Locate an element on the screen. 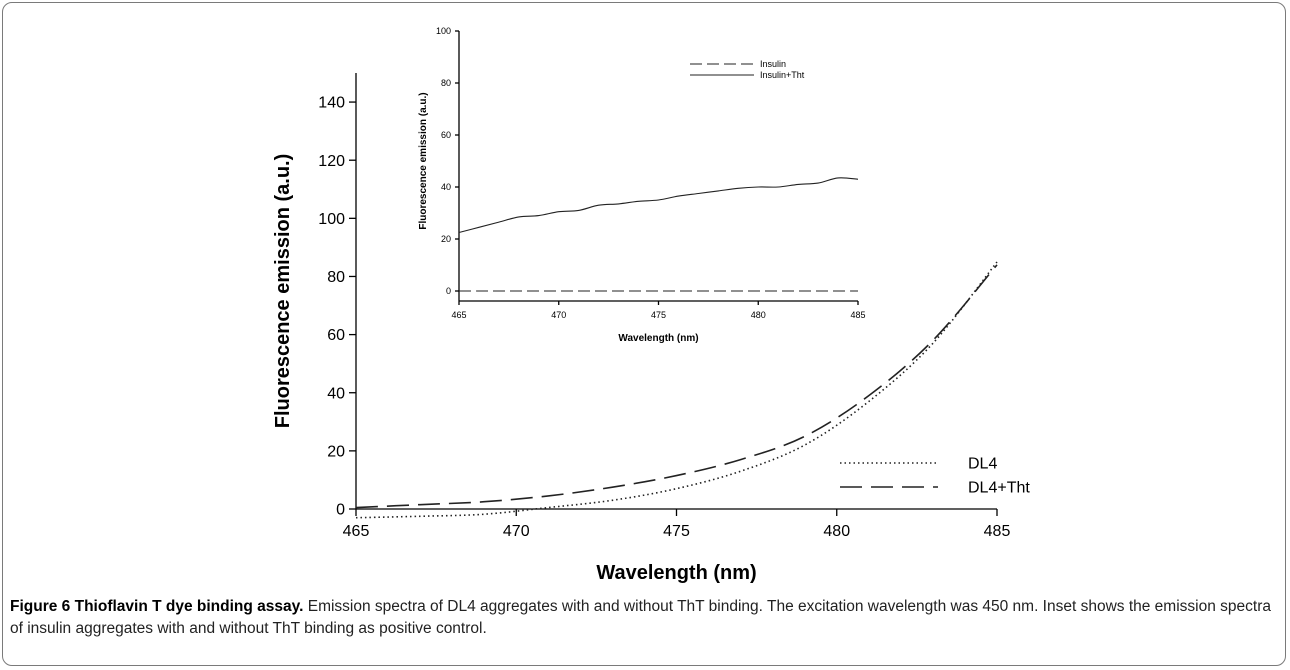 The width and height of the screenshot is (1290, 670). inset-y-tick-label: 80 is located at coordinates (446, 83).